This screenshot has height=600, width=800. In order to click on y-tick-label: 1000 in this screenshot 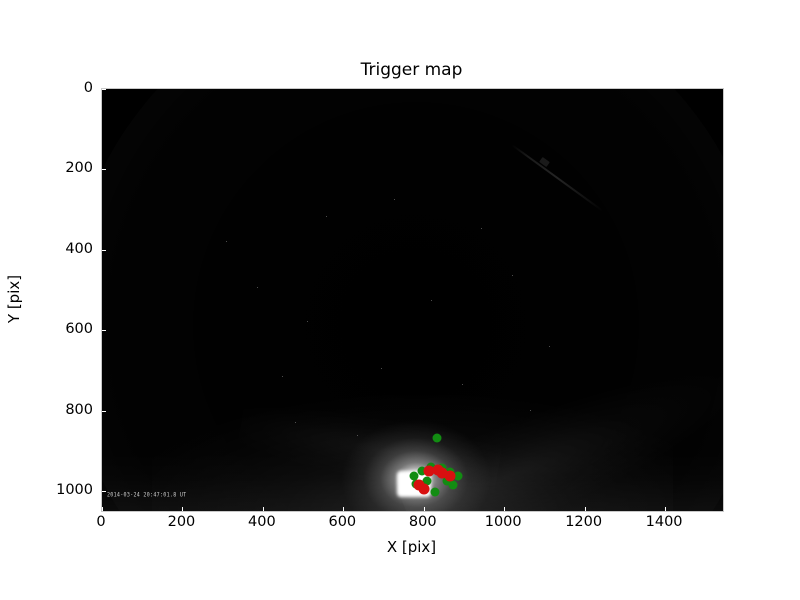, I will do `click(74, 489)`.